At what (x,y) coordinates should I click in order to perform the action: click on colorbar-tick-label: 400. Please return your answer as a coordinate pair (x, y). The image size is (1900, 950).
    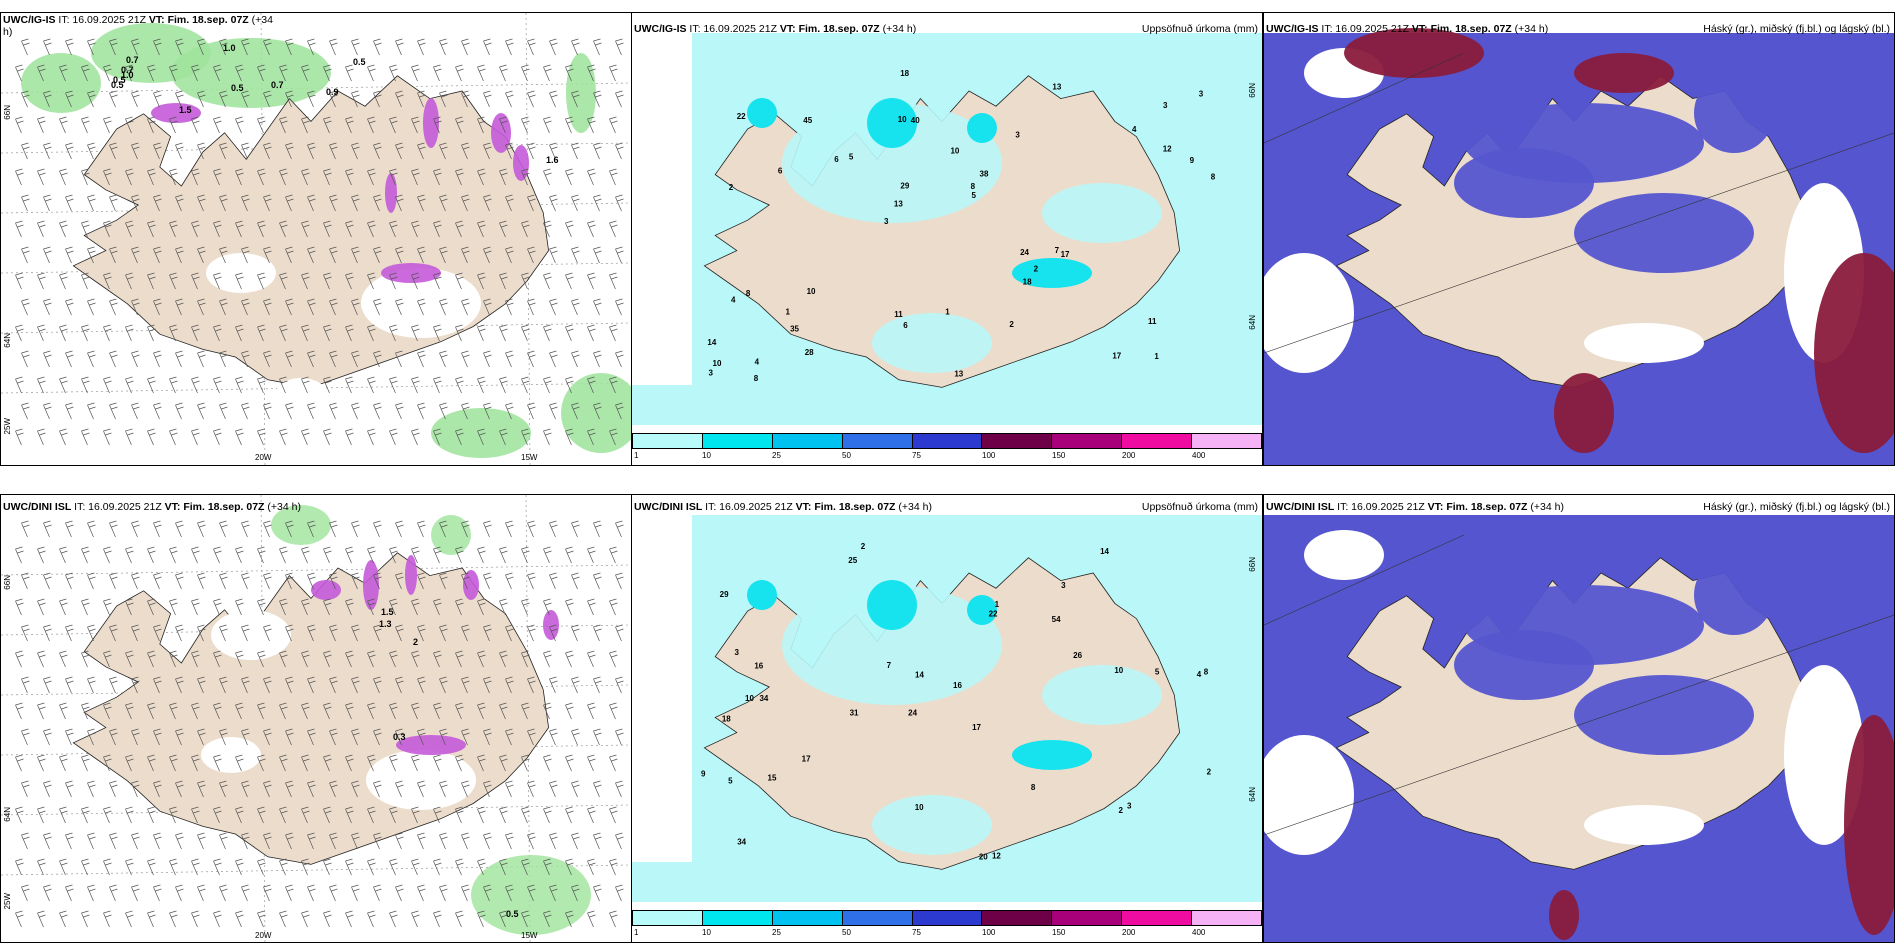
    Looking at the image, I should click on (1199, 455).